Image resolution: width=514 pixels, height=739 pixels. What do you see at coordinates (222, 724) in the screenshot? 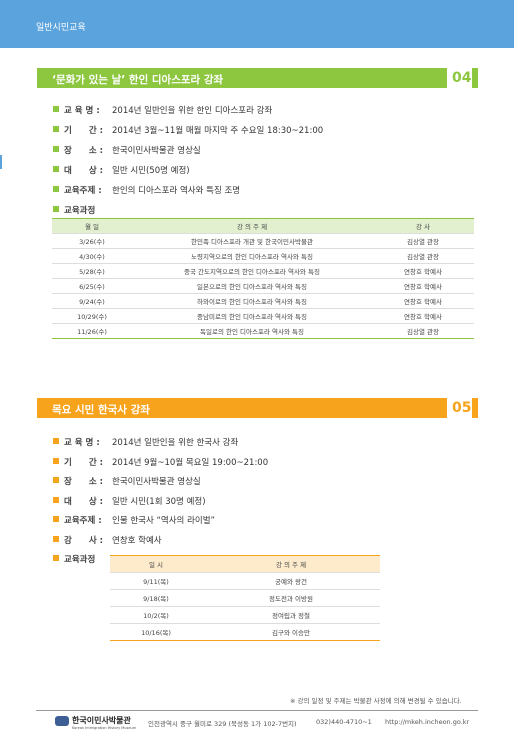
I see `address: 인천광역시 중구 월미로 329 (북성동 1가 102-7번지)` at bounding box center [222, 724].